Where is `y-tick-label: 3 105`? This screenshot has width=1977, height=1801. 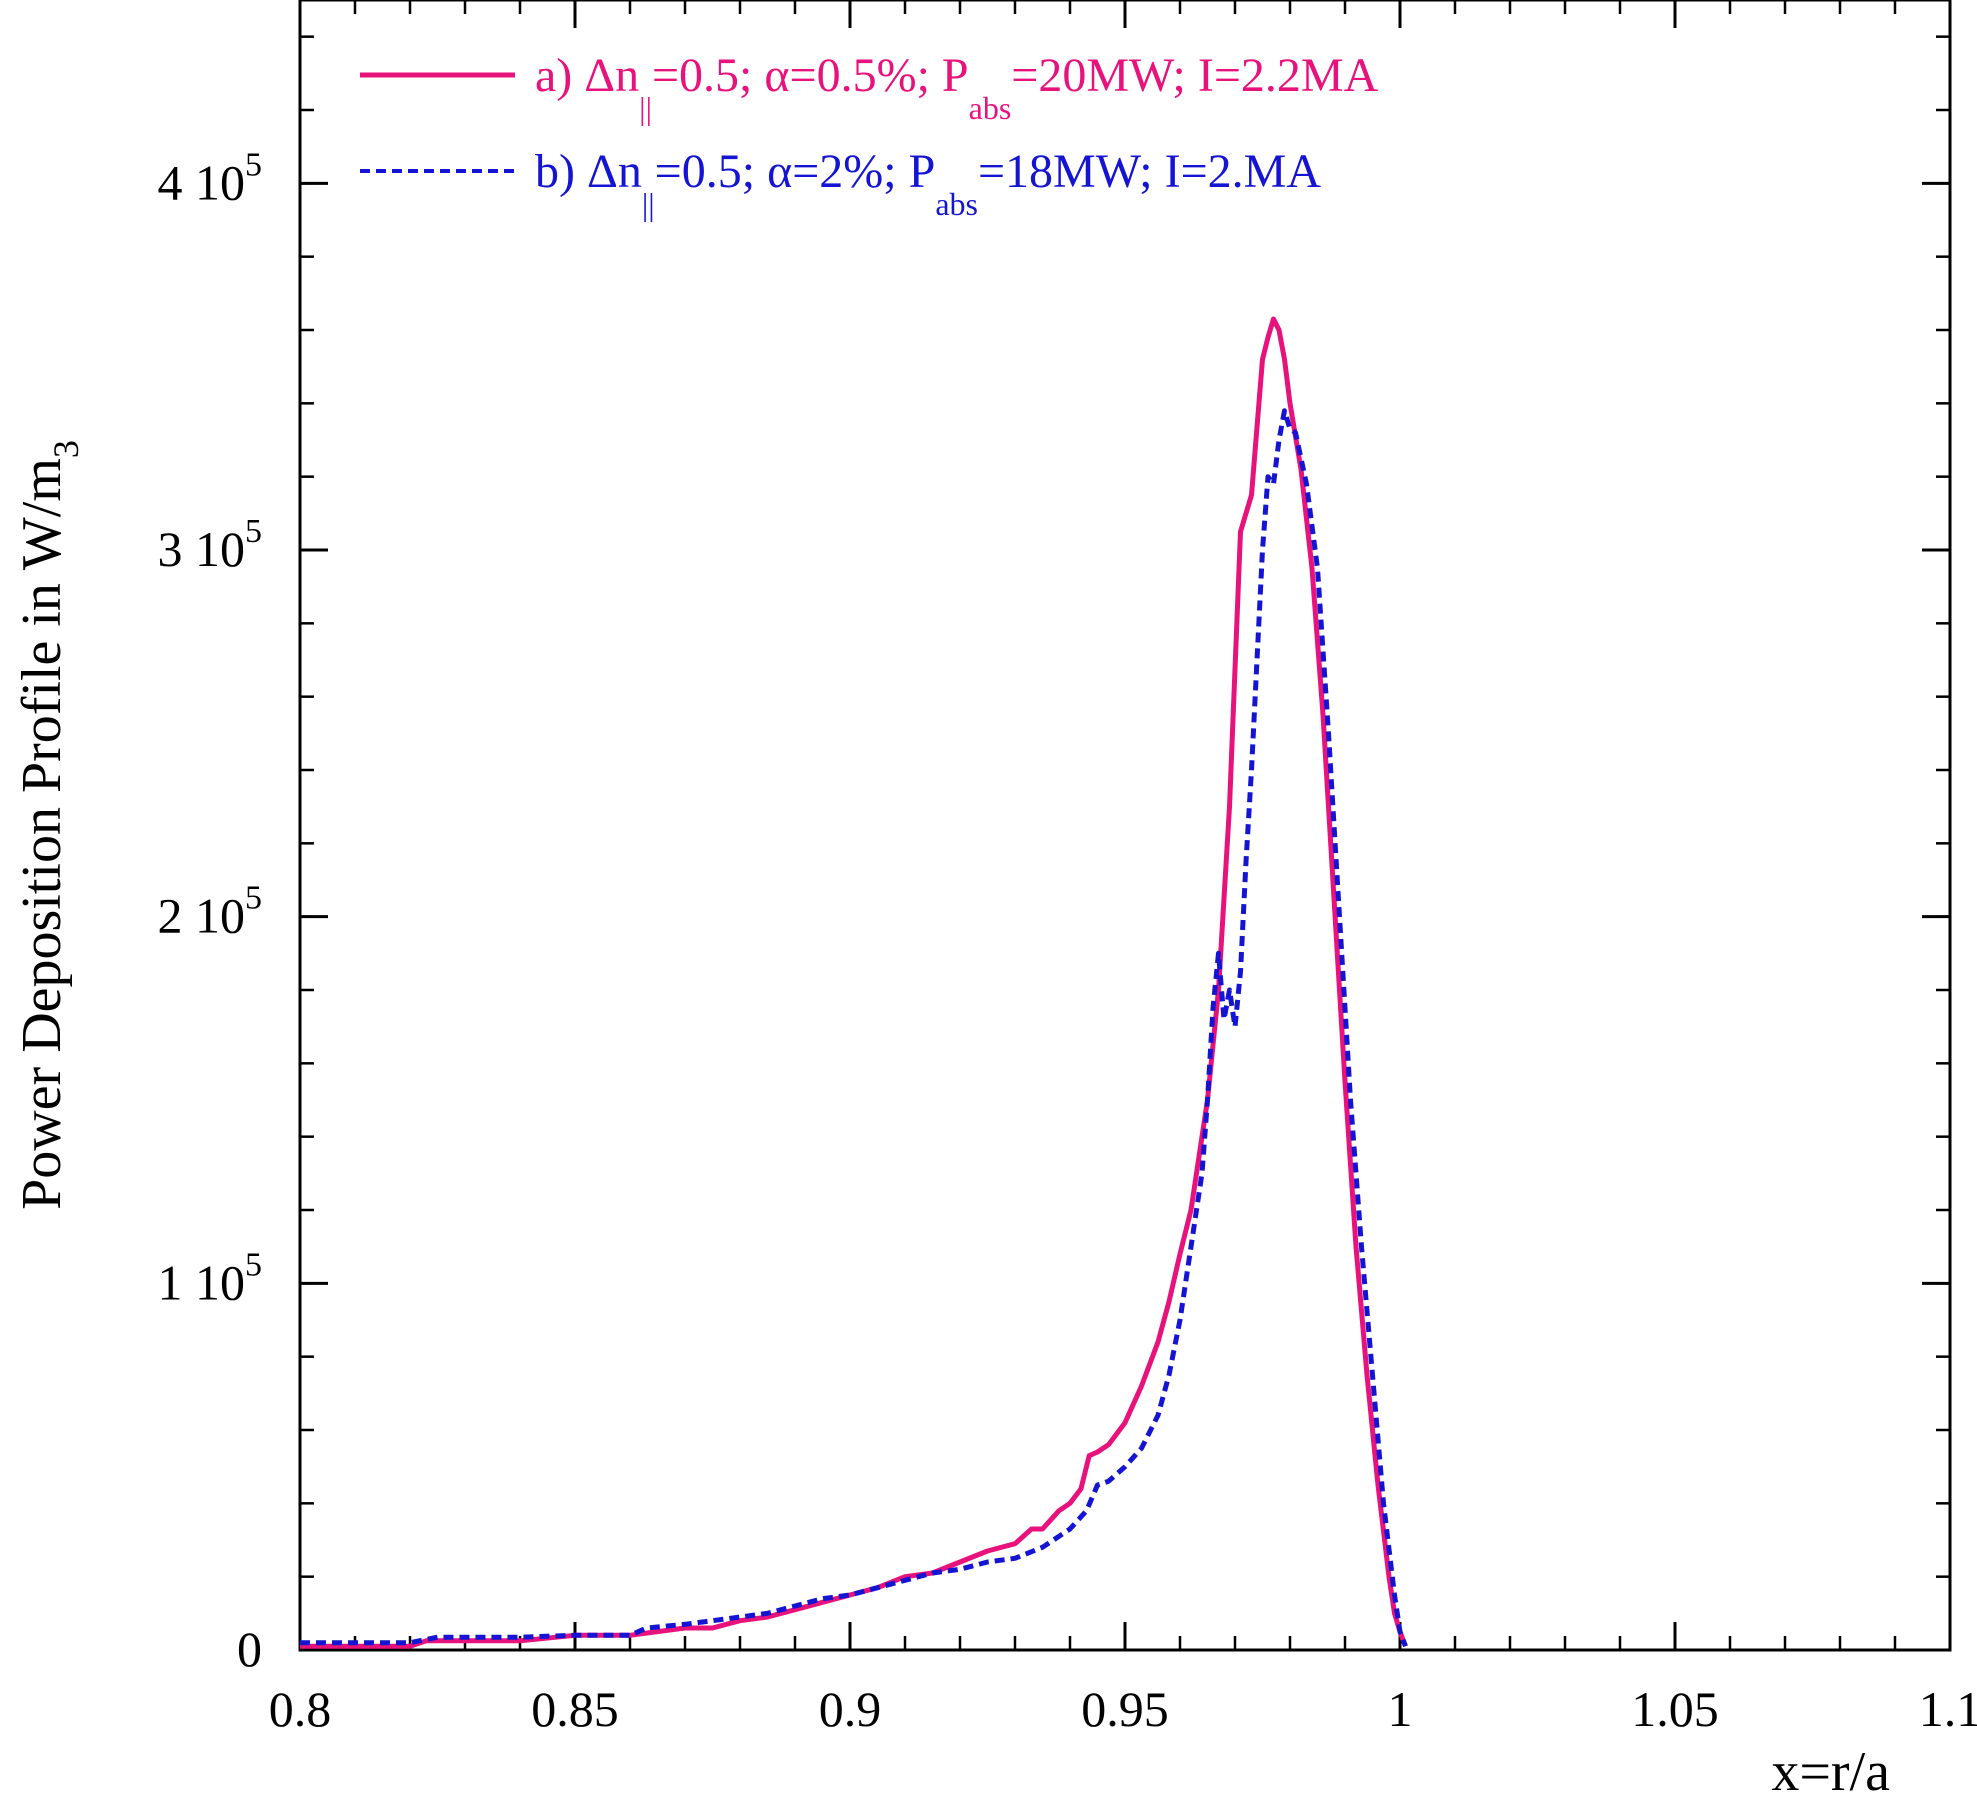 y-tick-label: 3 105 is located at coordinates (210, 545).